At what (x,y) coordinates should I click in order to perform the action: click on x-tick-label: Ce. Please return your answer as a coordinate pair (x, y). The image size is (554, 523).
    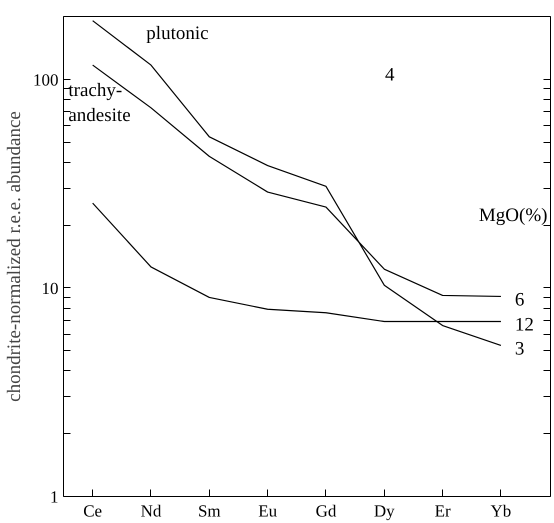
    Looking at the image, I should click on (92, 511).